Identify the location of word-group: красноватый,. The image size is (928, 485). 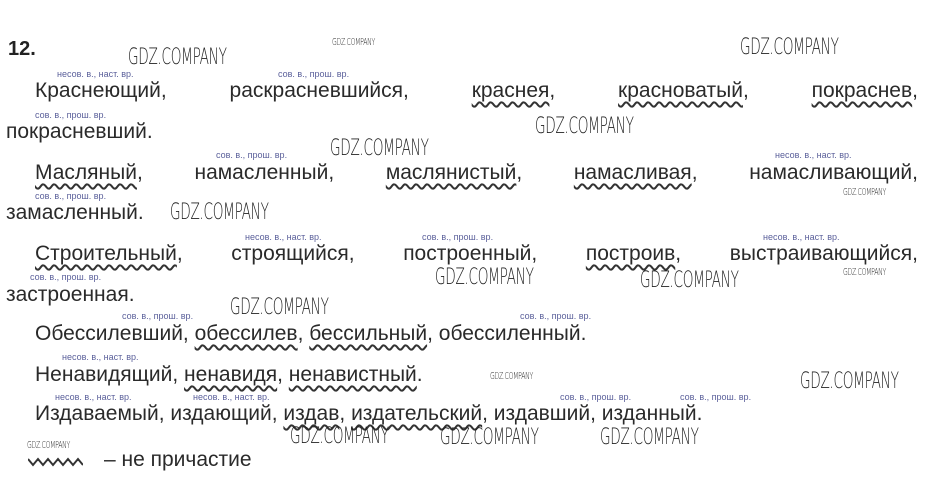
(683, 90).